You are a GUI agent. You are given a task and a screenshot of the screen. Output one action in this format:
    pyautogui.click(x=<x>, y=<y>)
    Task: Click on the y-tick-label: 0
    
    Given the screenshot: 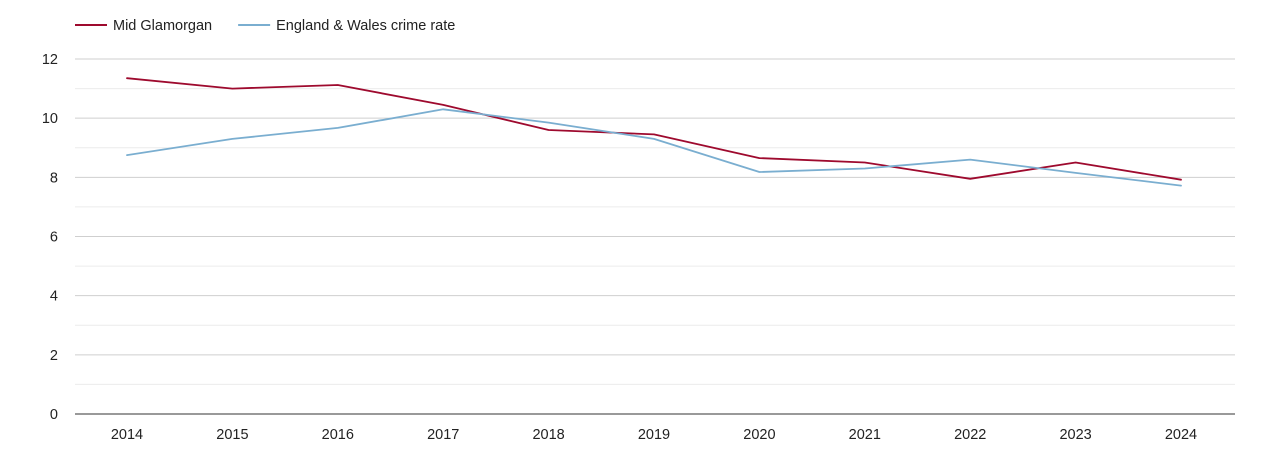 What is the action you would take?
    pyautogui.click(x=54, y=415)
    